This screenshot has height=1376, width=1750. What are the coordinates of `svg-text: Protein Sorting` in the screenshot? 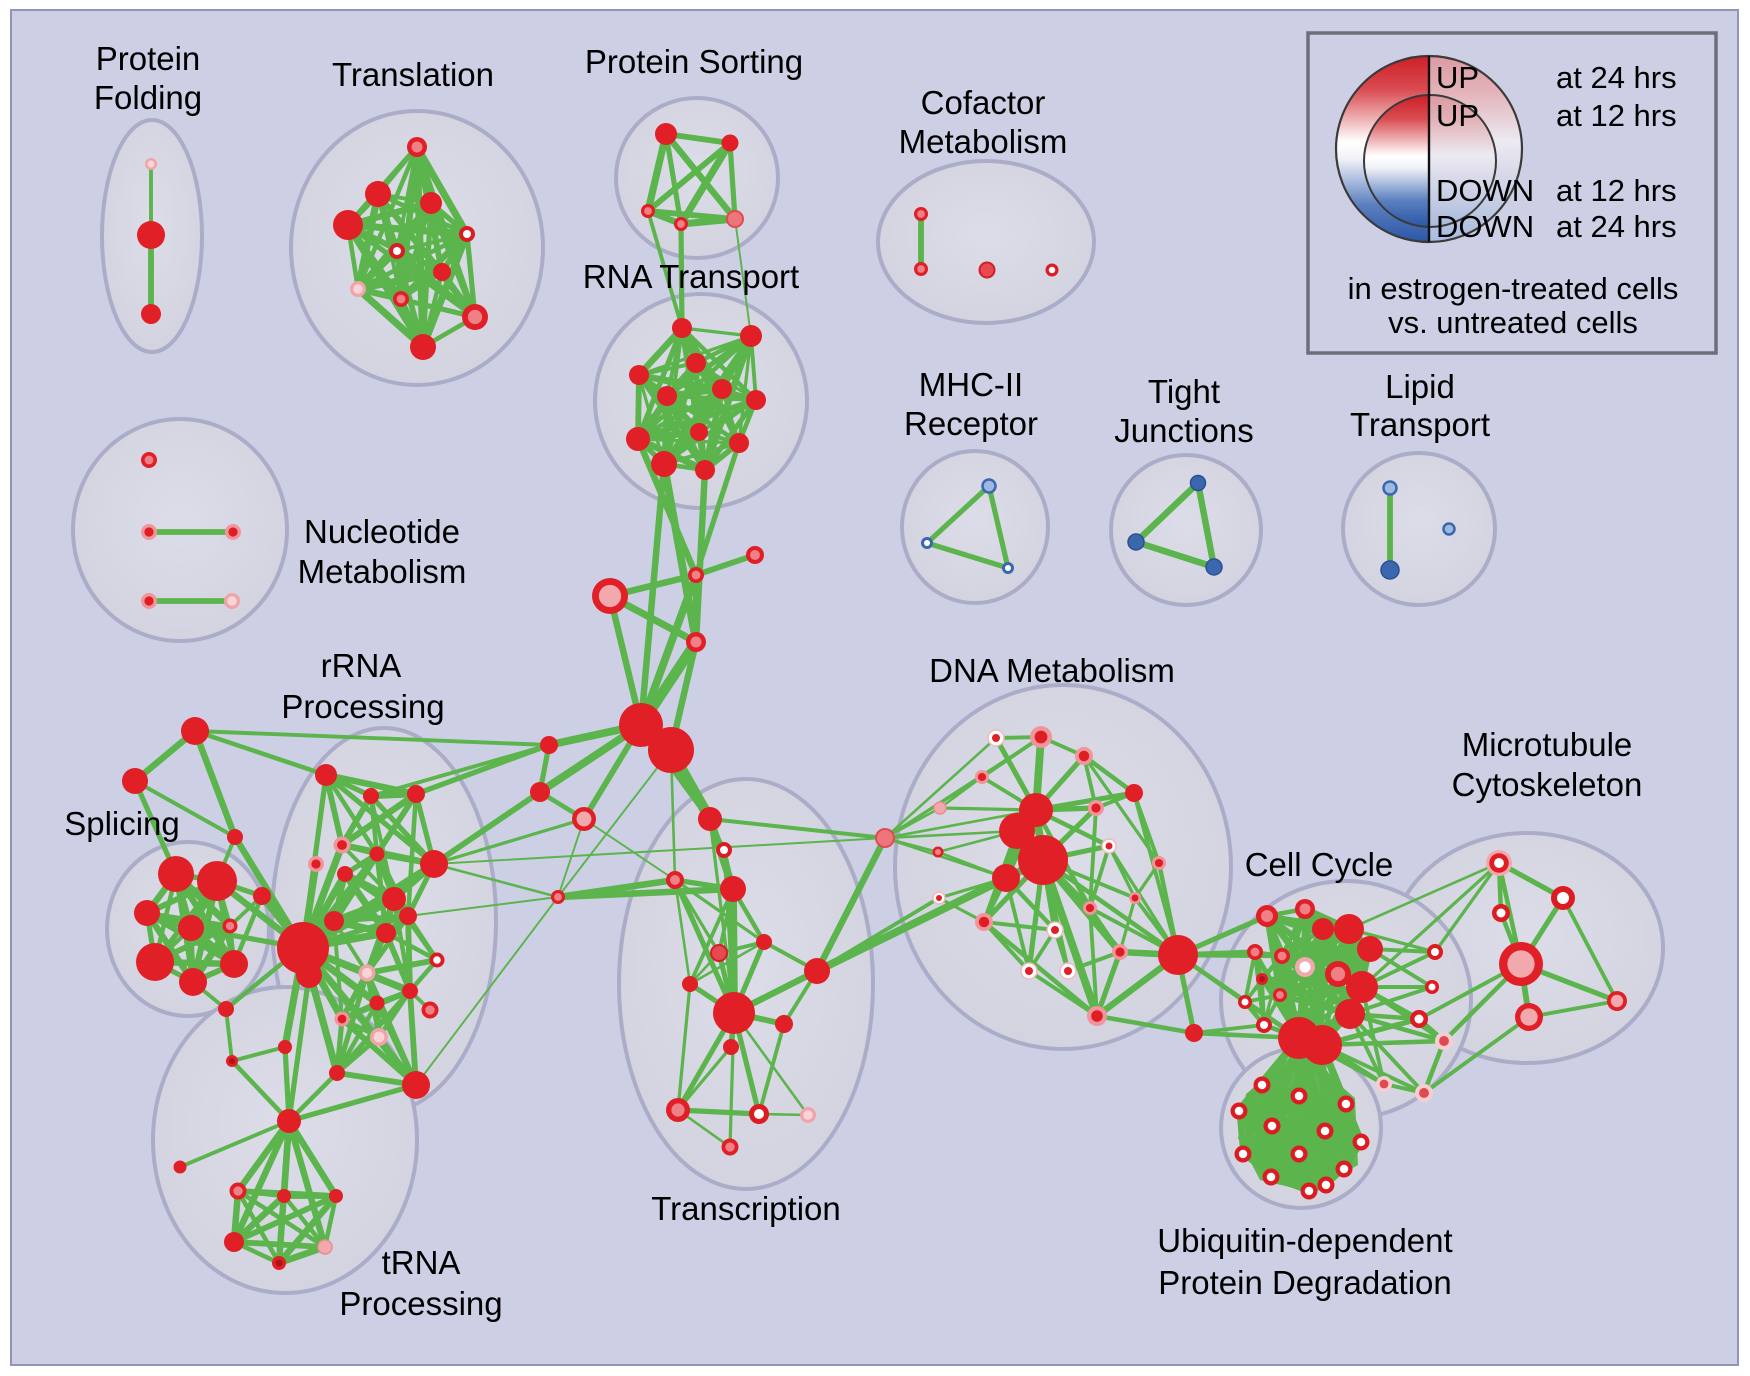 It's located at (694, 61).